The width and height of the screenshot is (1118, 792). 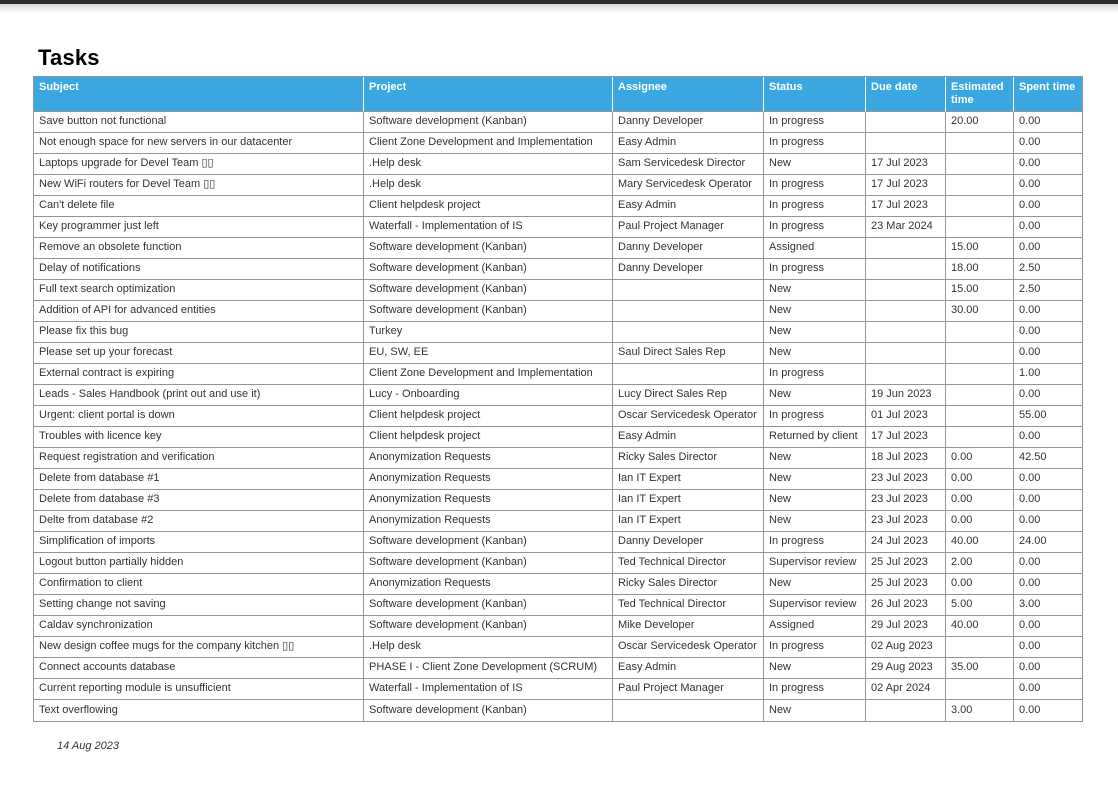 What do you see at coordinates (488, 689) in the screenshot?
I see `cell-project: Waterfall - Implementation of IS` at bounding box center [488, 689].